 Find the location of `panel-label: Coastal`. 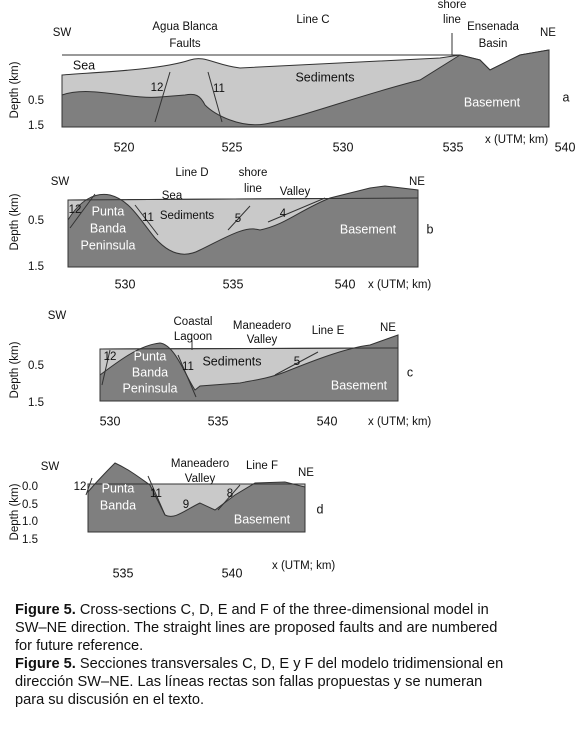

panel-label: Coastal is located at coordinates (193, 322).